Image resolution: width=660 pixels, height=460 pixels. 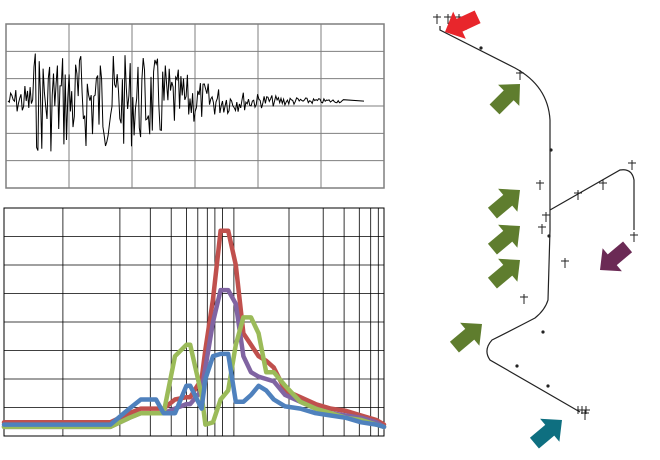 I want to click on spectrum-series-line, so click(x=194, y=390).